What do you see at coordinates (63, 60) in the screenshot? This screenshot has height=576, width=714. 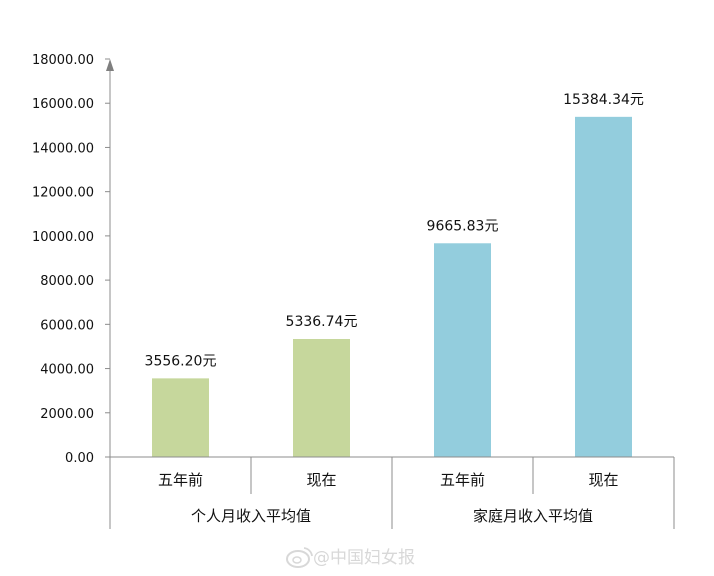 I see `y-tick-label: 18000.00` at bounding box center [63, 60].